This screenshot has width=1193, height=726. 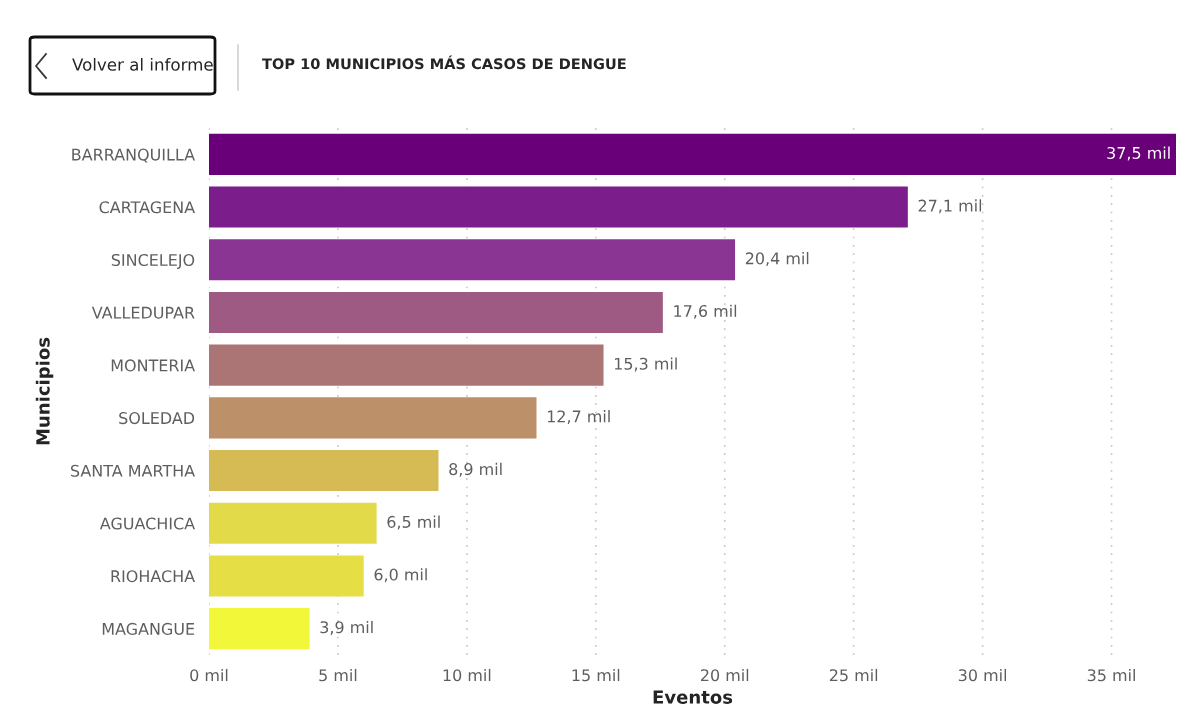 I want to click on data-label: 20,4 mil, so click(x=777, y=259).